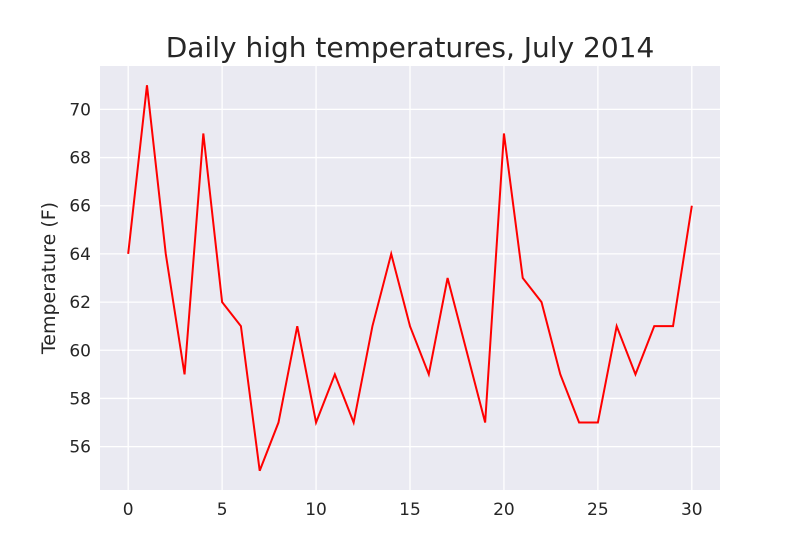  What do you see at coordinates (128, 510) in the screenshot?
I see `x-tick-label: 0` at bounding box center [128, 510].